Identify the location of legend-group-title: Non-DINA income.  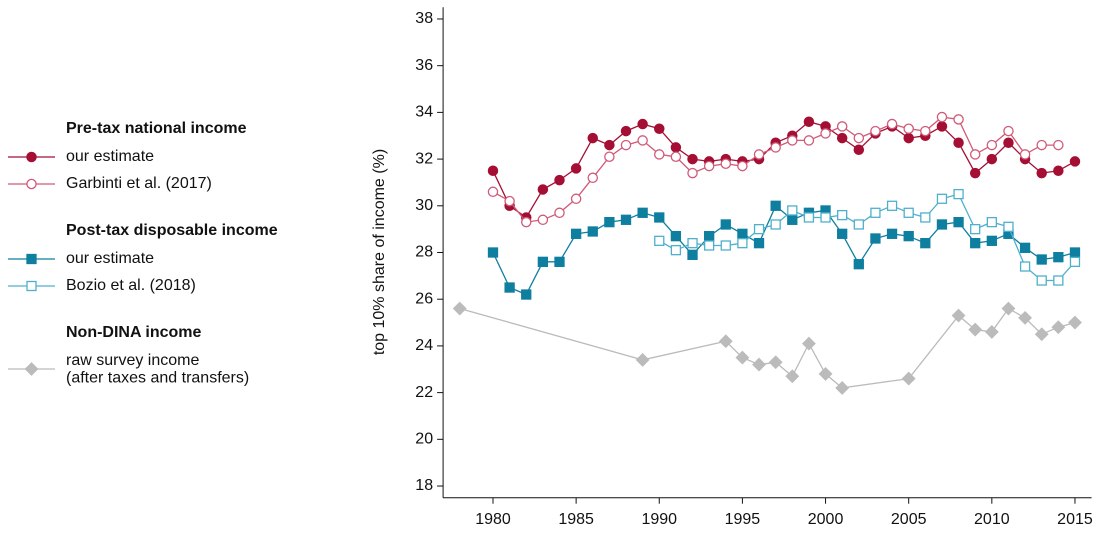
(134, 332).